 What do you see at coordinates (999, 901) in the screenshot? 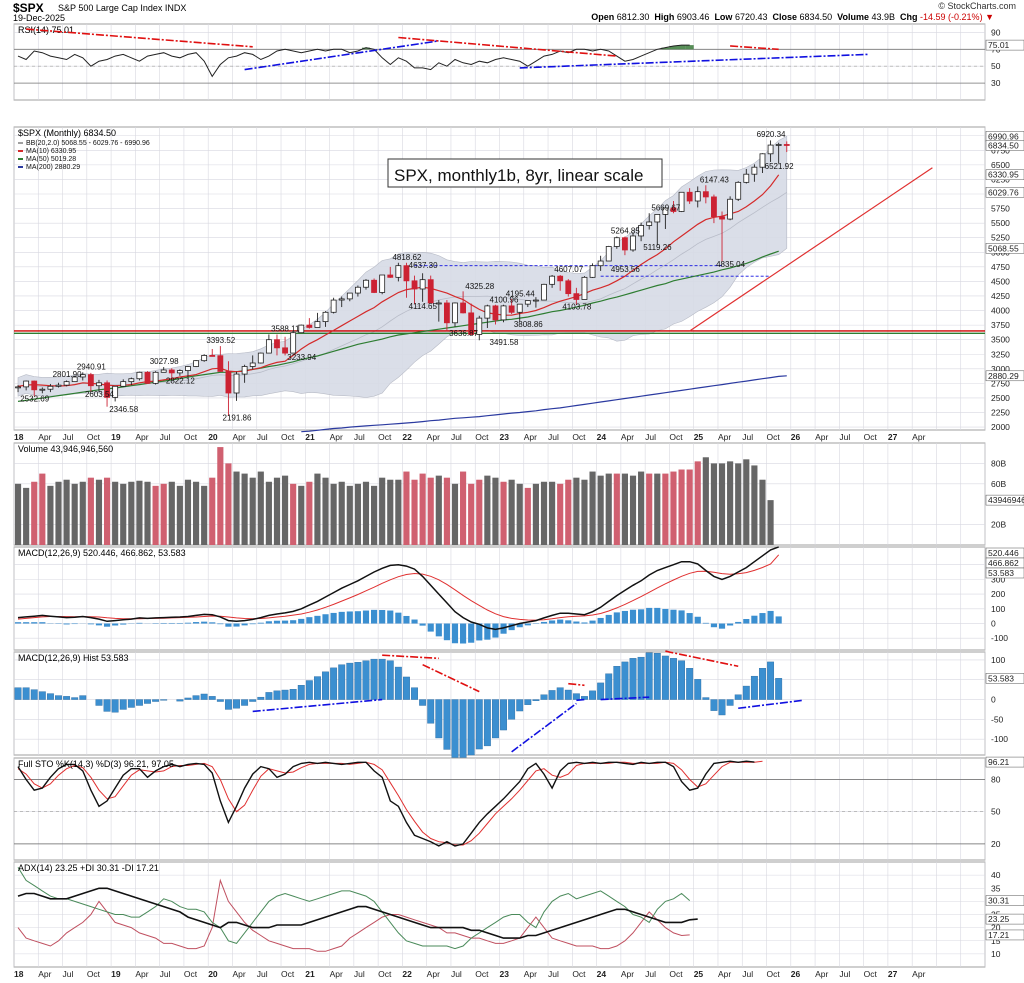
I see `value-label: 30.31` at bounding box center [999, 901].